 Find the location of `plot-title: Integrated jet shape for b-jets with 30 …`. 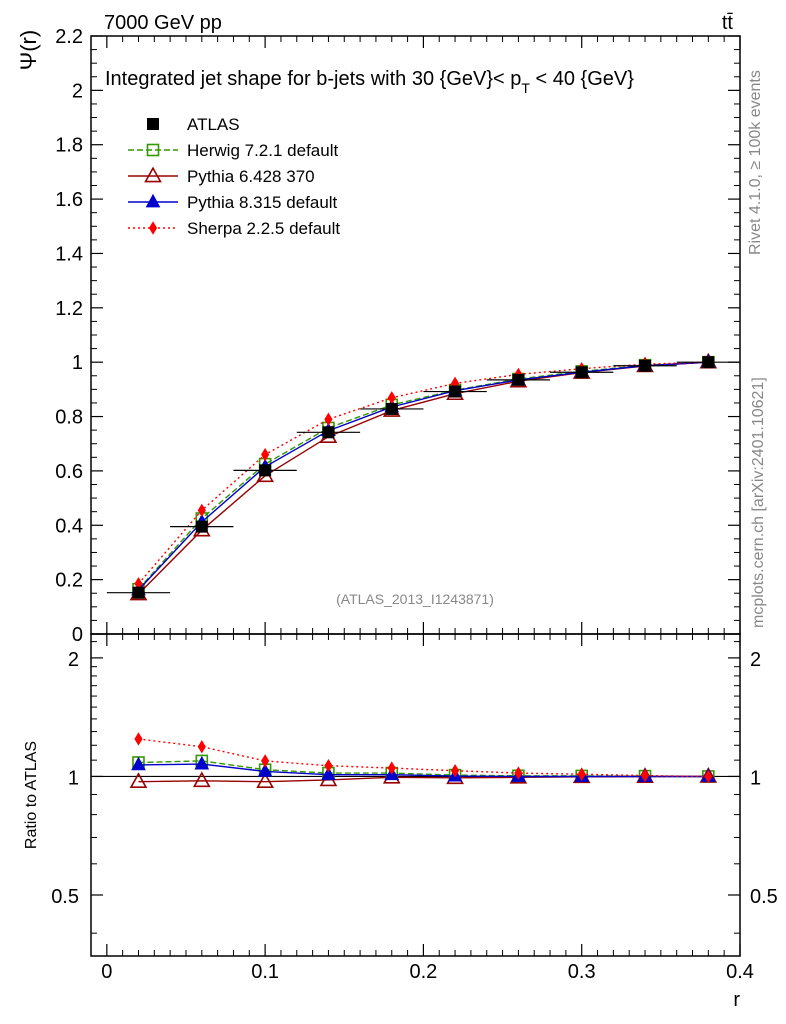

plot-title: Integrated jet shape for b-jets with 30 … is located at coordinates (369, 82).